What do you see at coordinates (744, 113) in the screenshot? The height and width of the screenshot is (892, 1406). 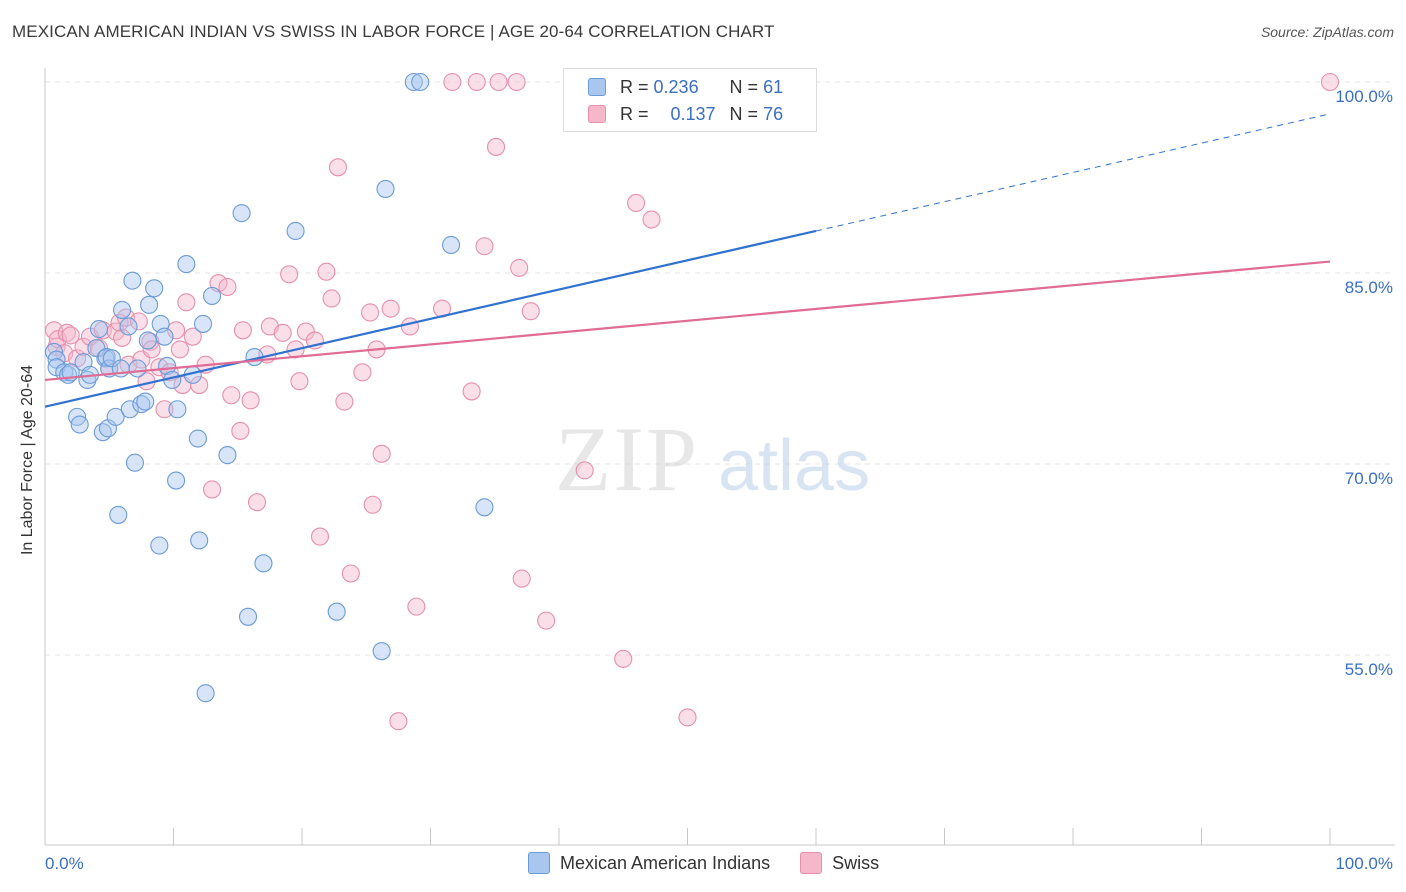 I see `legend-n-label: N =` at bounding box center [744, 113].